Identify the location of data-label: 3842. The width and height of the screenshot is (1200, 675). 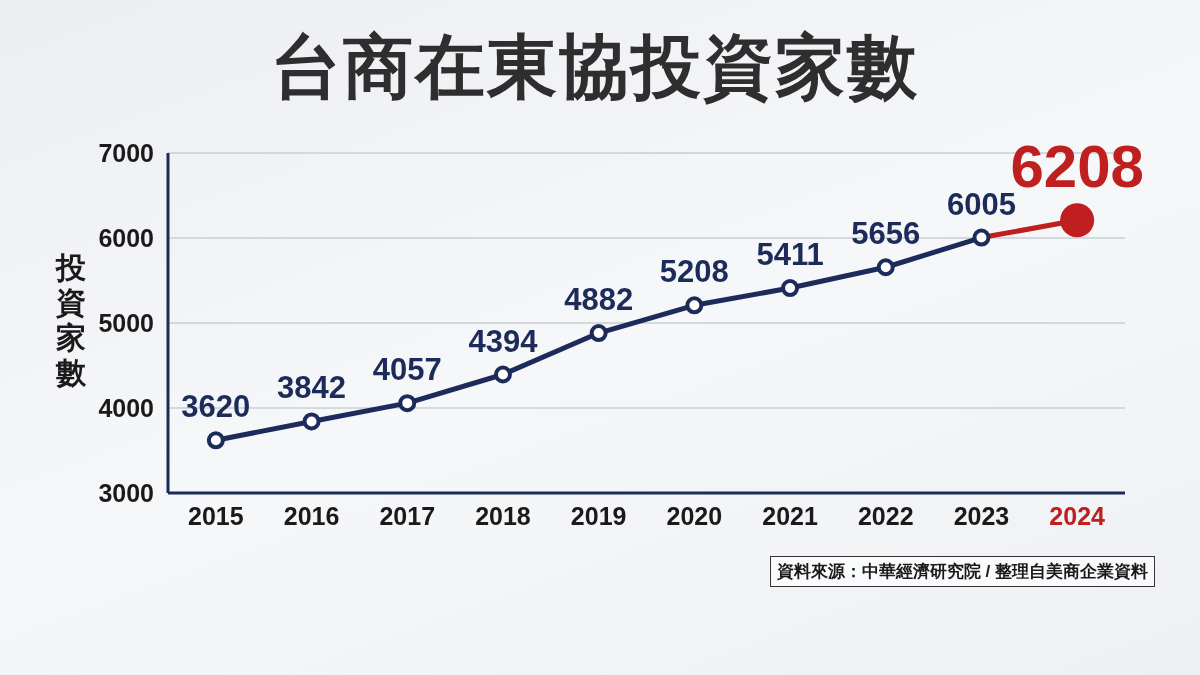
(312, 388).